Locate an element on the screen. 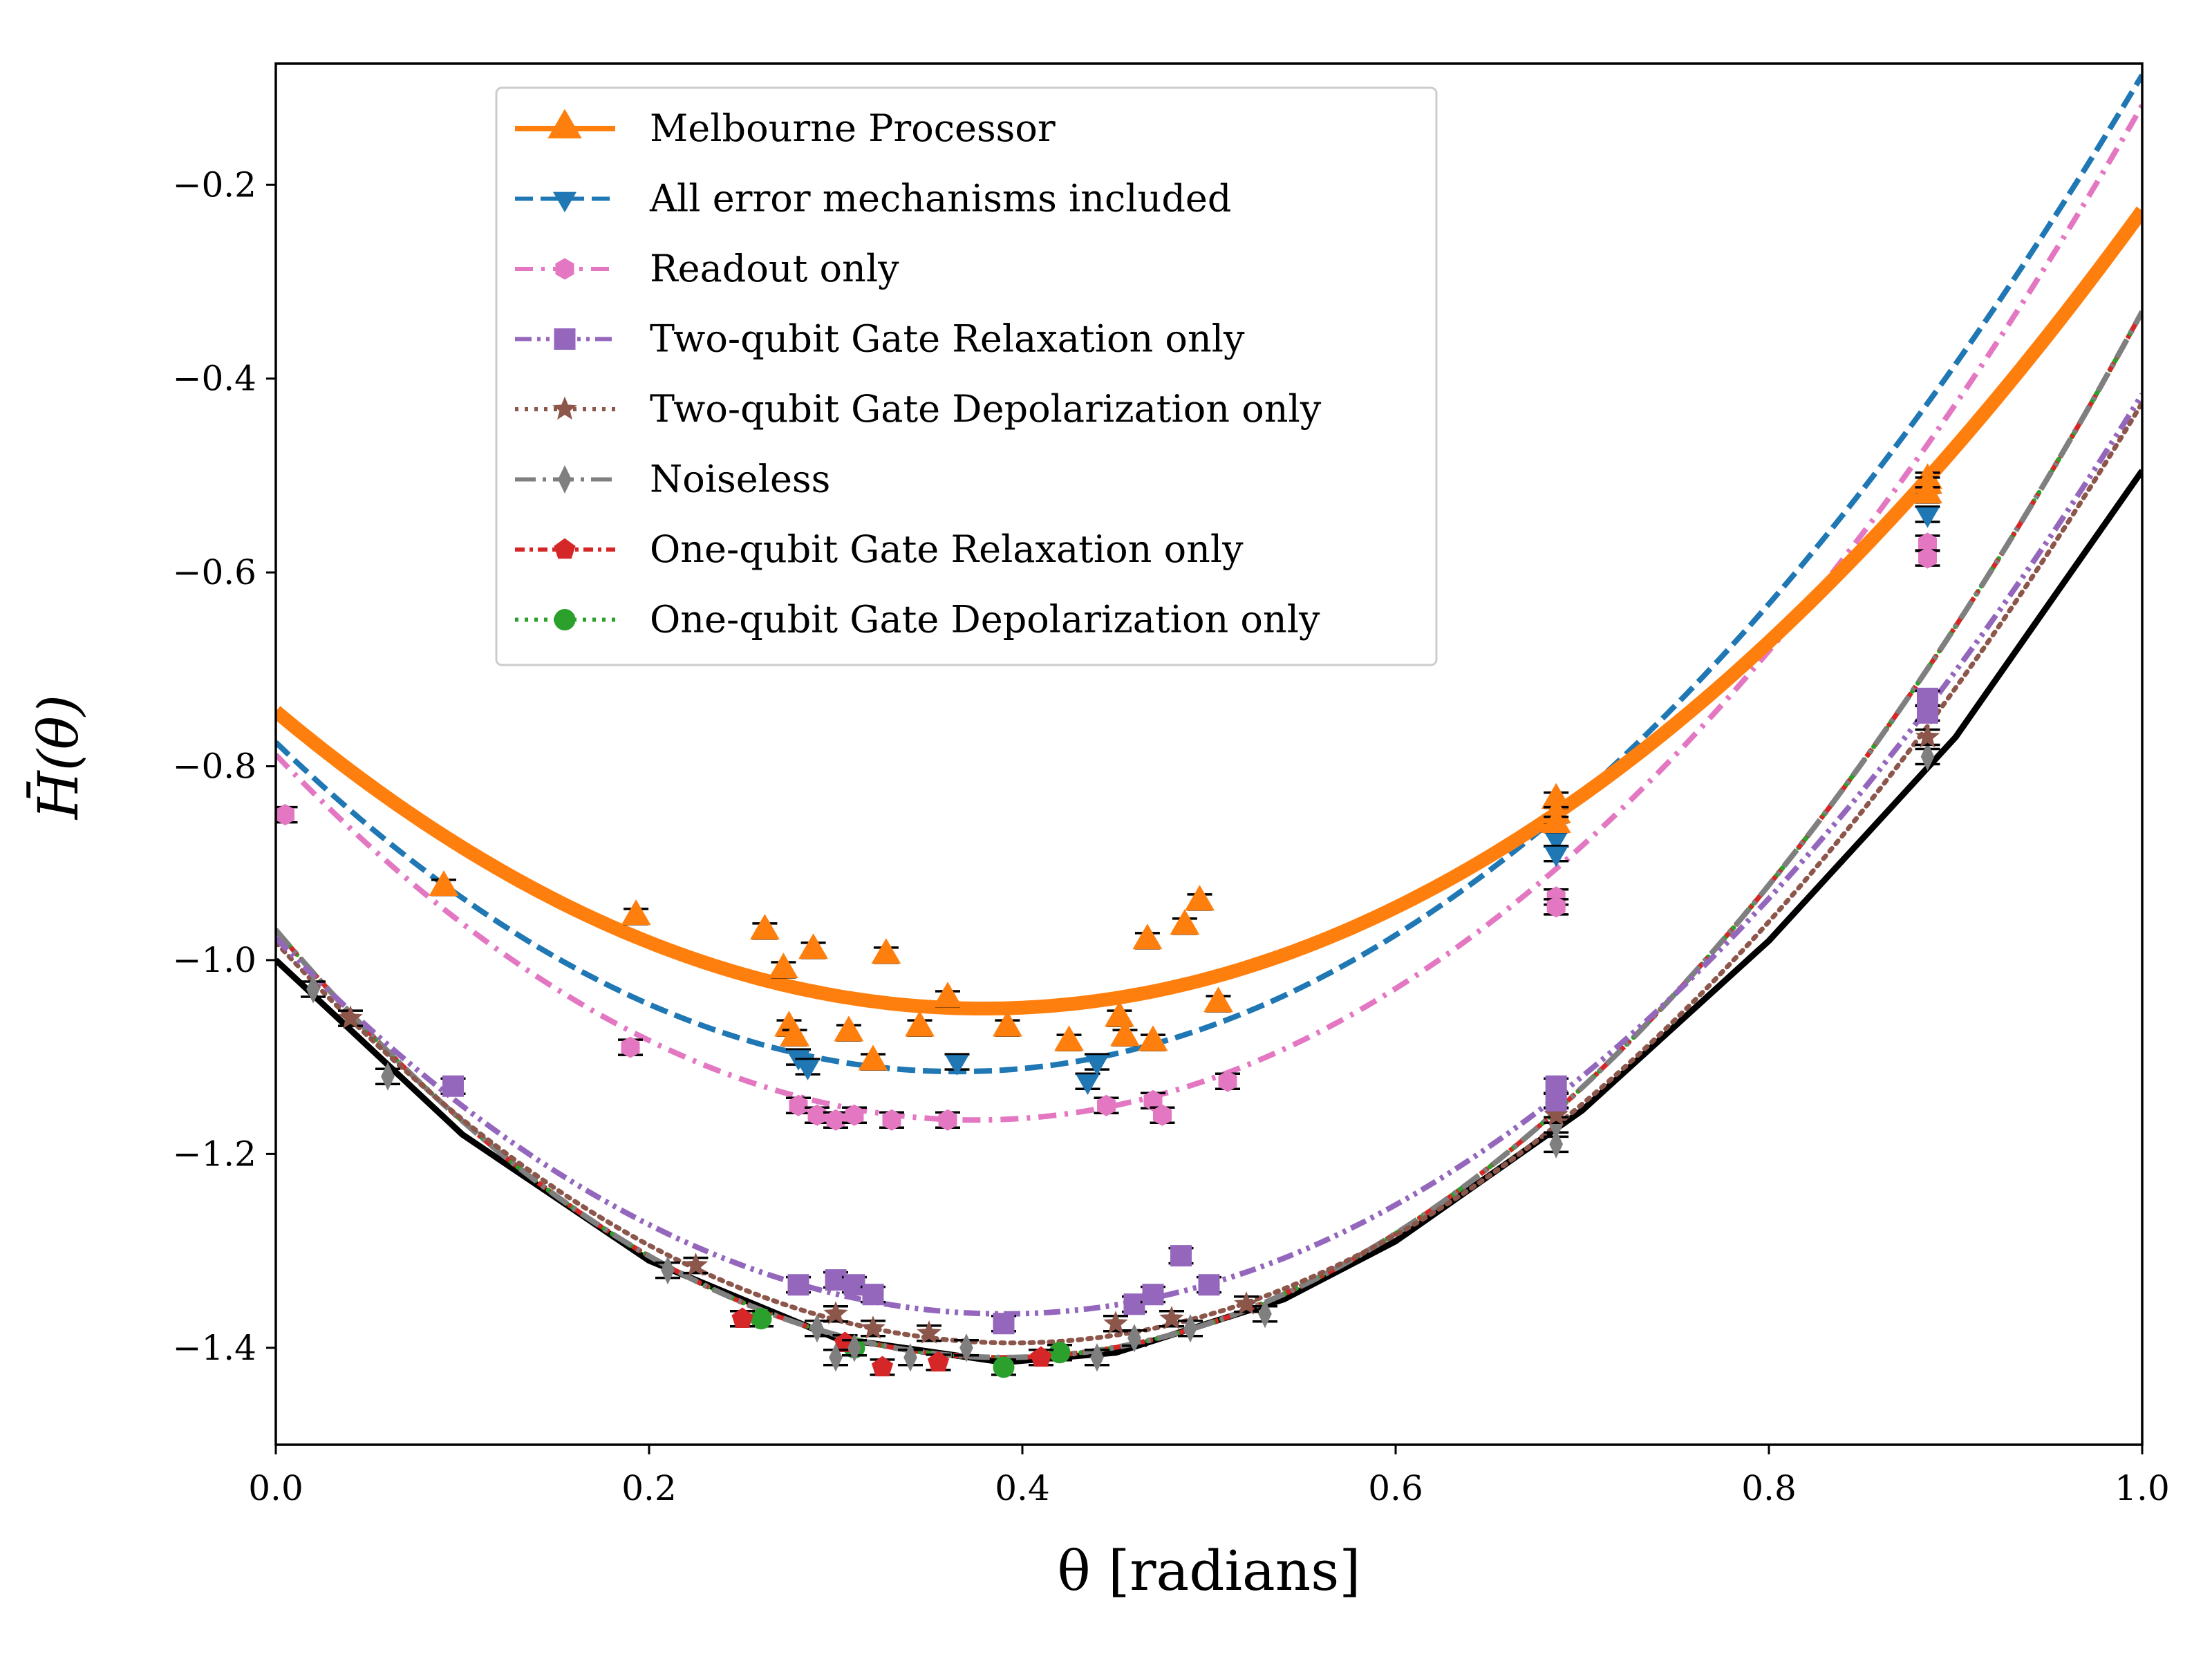  y-tick-label: −0.2 is located at coordinates (215, 185).